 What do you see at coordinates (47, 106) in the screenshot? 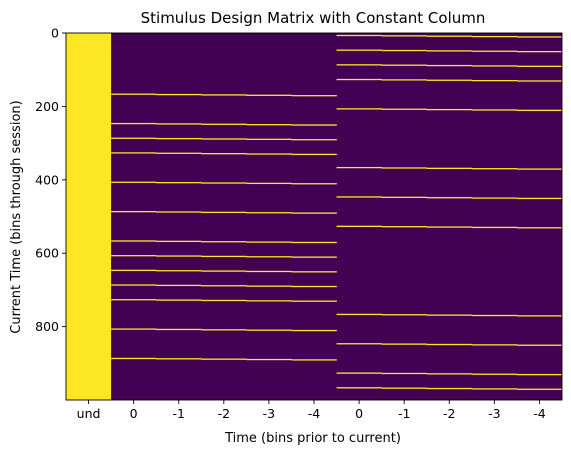
I see `y-tick-label: 200` at bounding box center [47, 106].